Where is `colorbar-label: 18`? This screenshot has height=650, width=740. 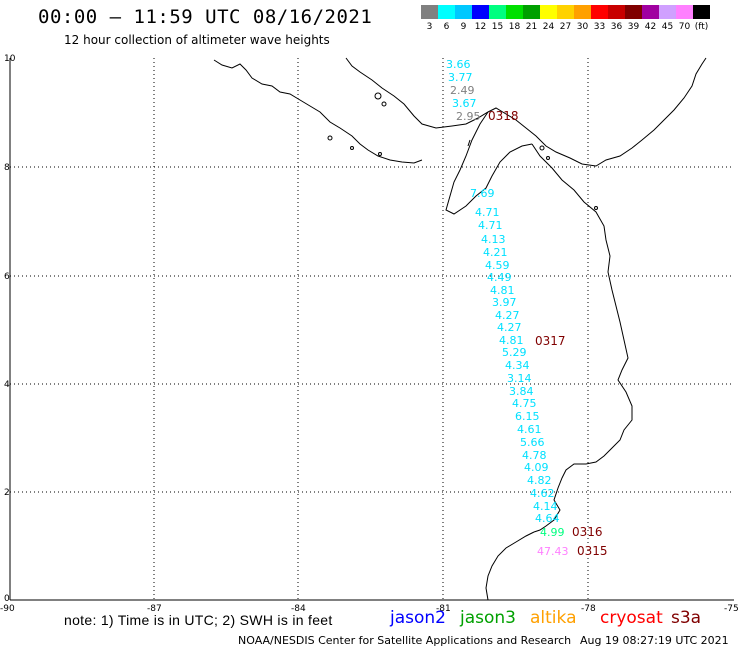 colorbar-label: 18 is located at coordinates (514, 27).